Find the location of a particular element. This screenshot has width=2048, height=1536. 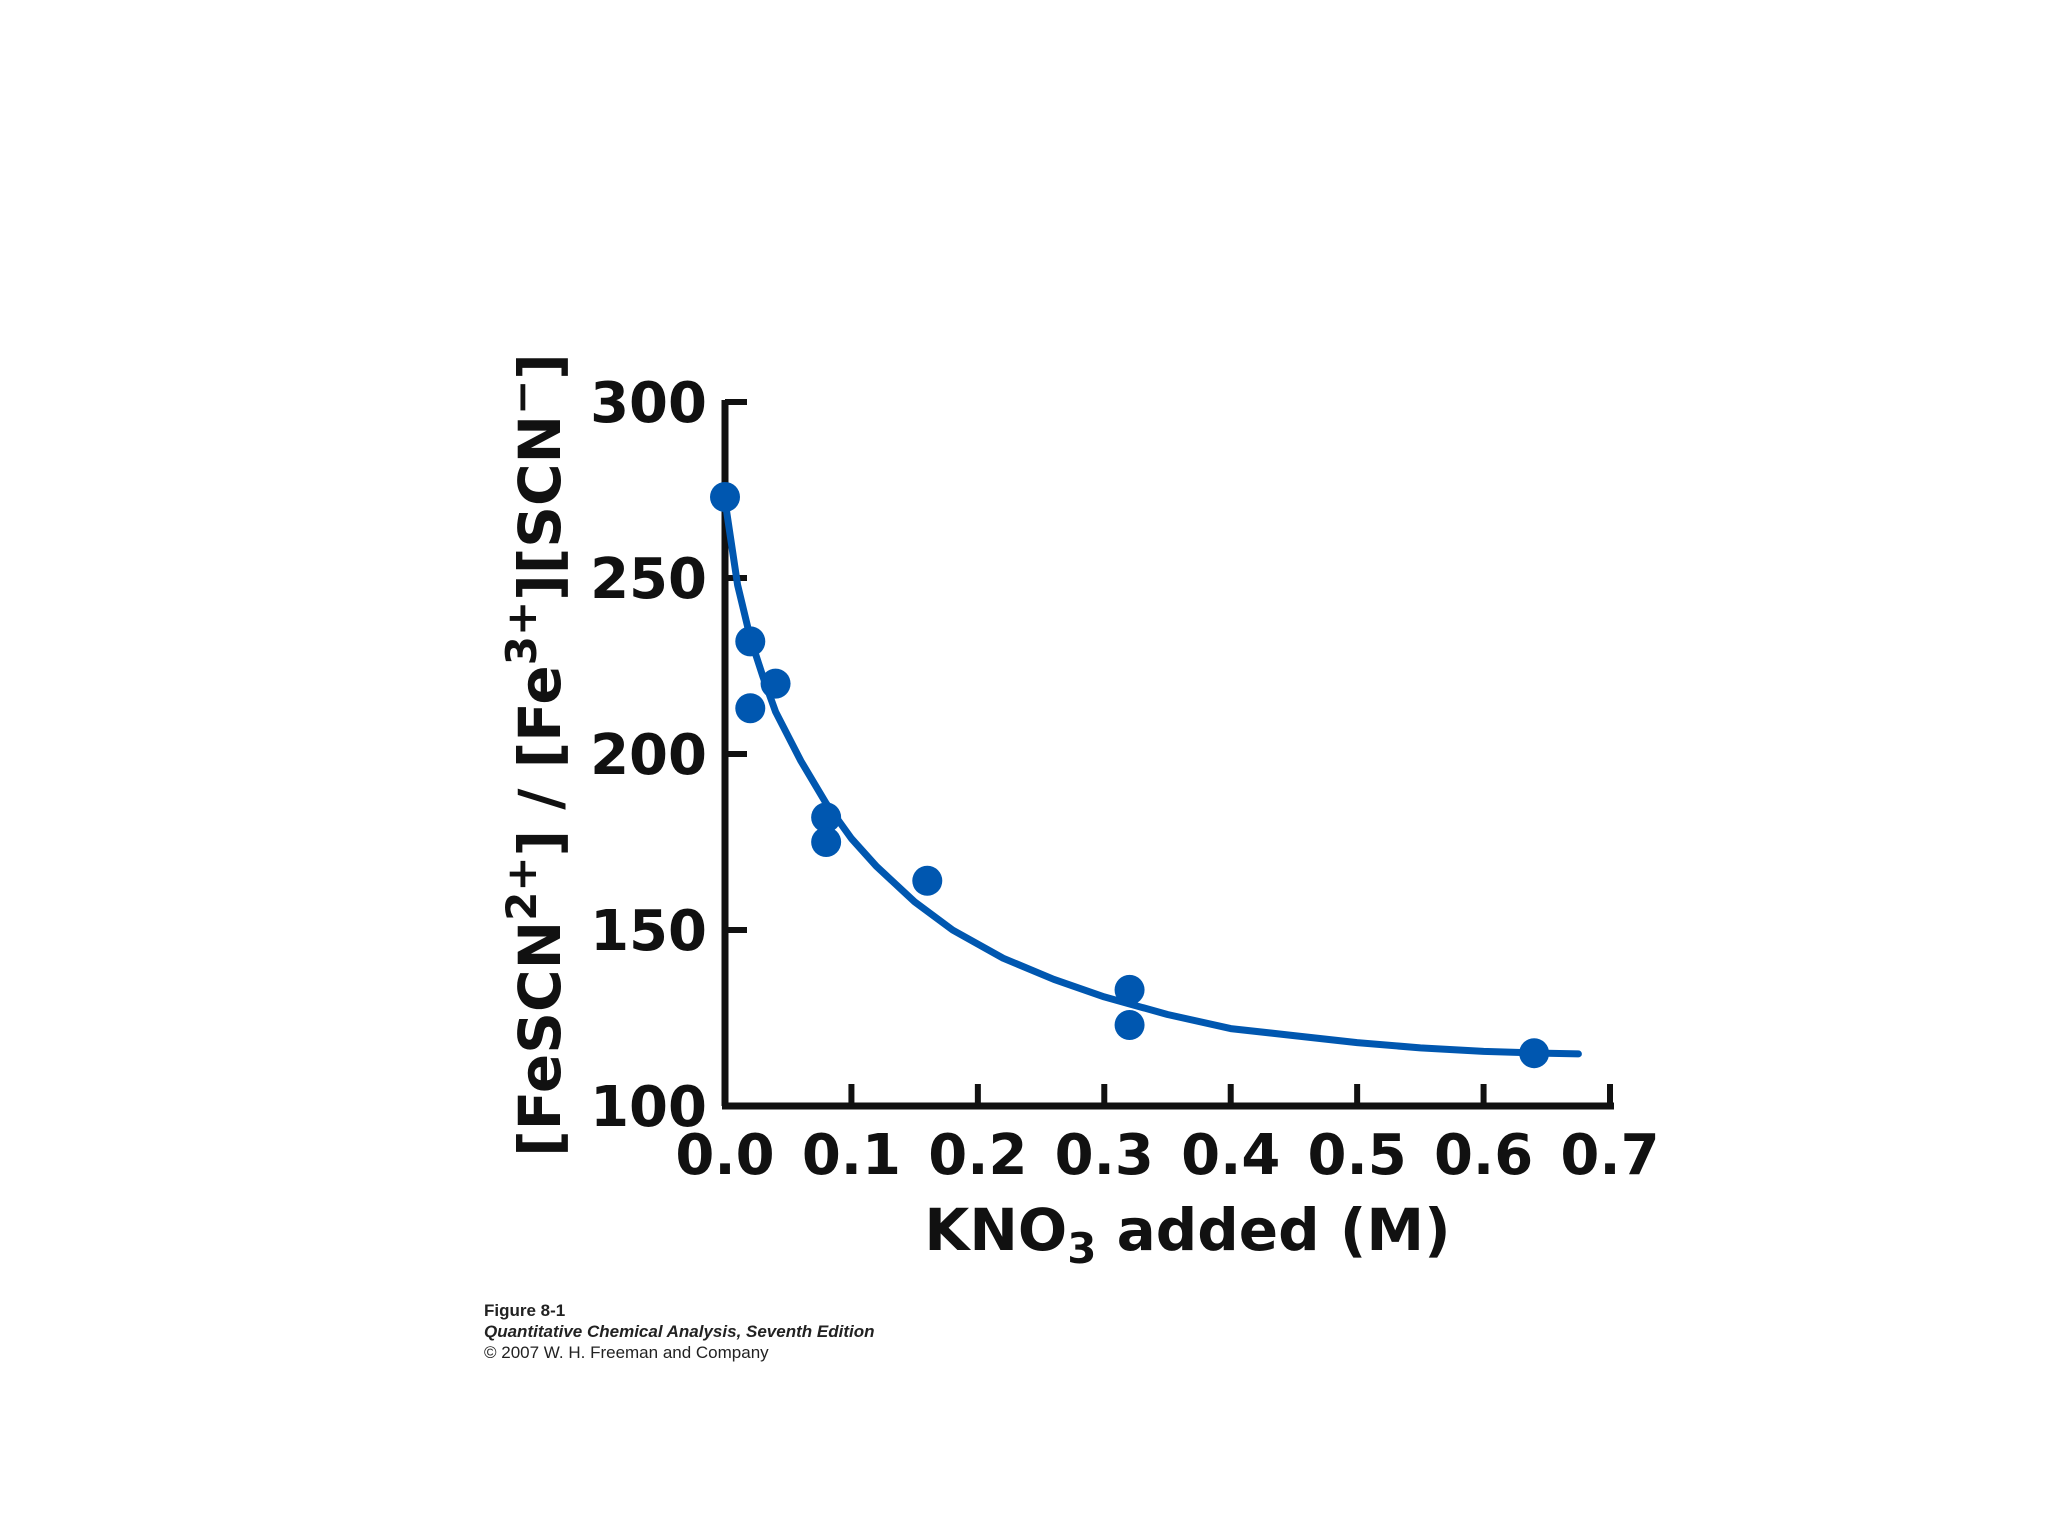

y-tick-label: 300 is located at coordinates (648, 403).